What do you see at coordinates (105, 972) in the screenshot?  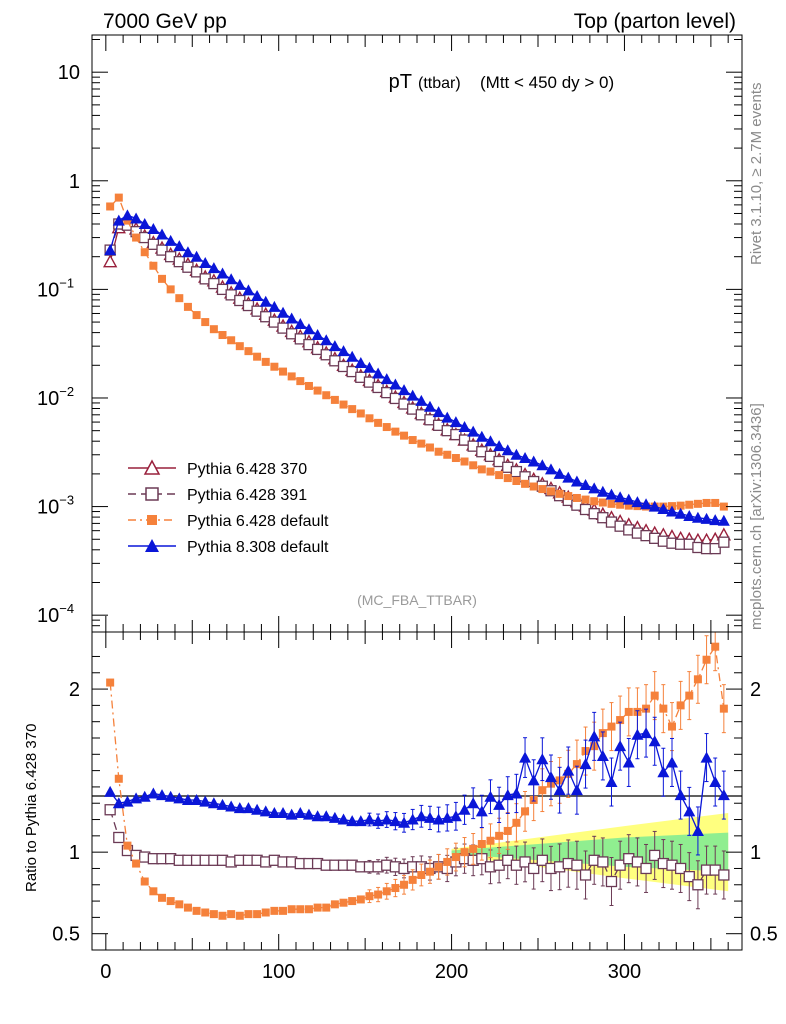 I see `x-tick-label: 0` at bounding box center [105, 972].